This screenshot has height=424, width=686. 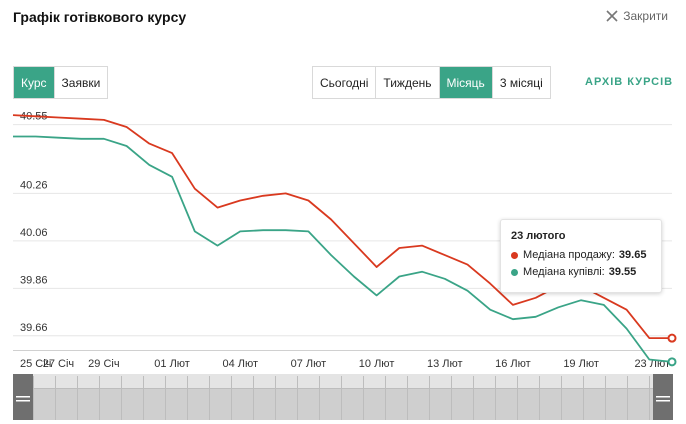 I want to click on navigator-left-handle, so click(x=23, y=397).